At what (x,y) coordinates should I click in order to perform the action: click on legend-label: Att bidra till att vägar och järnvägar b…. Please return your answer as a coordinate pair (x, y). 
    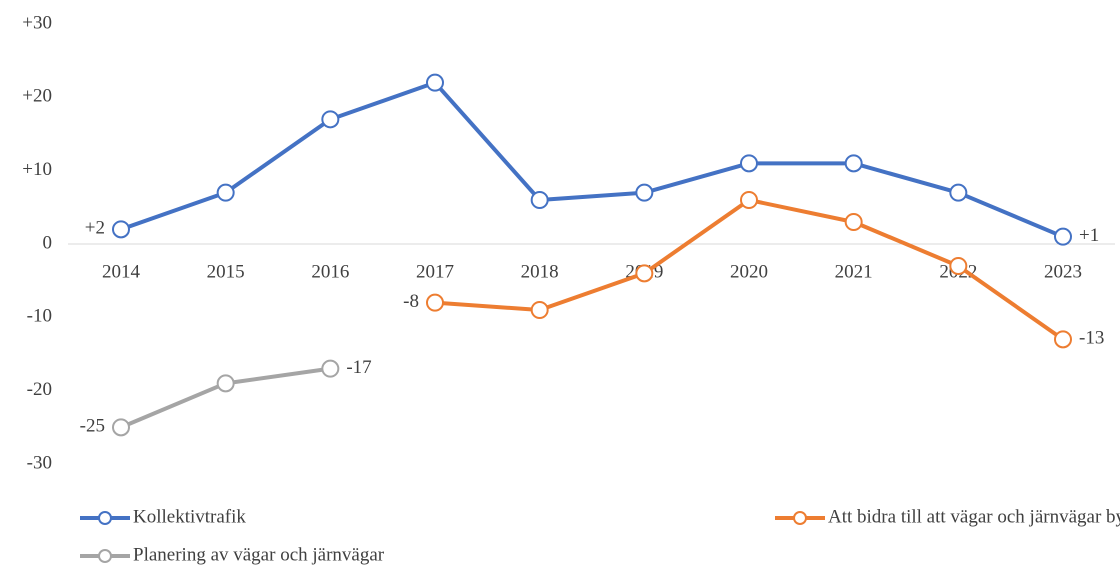
    Looking at the image, I should click on (974, 516).